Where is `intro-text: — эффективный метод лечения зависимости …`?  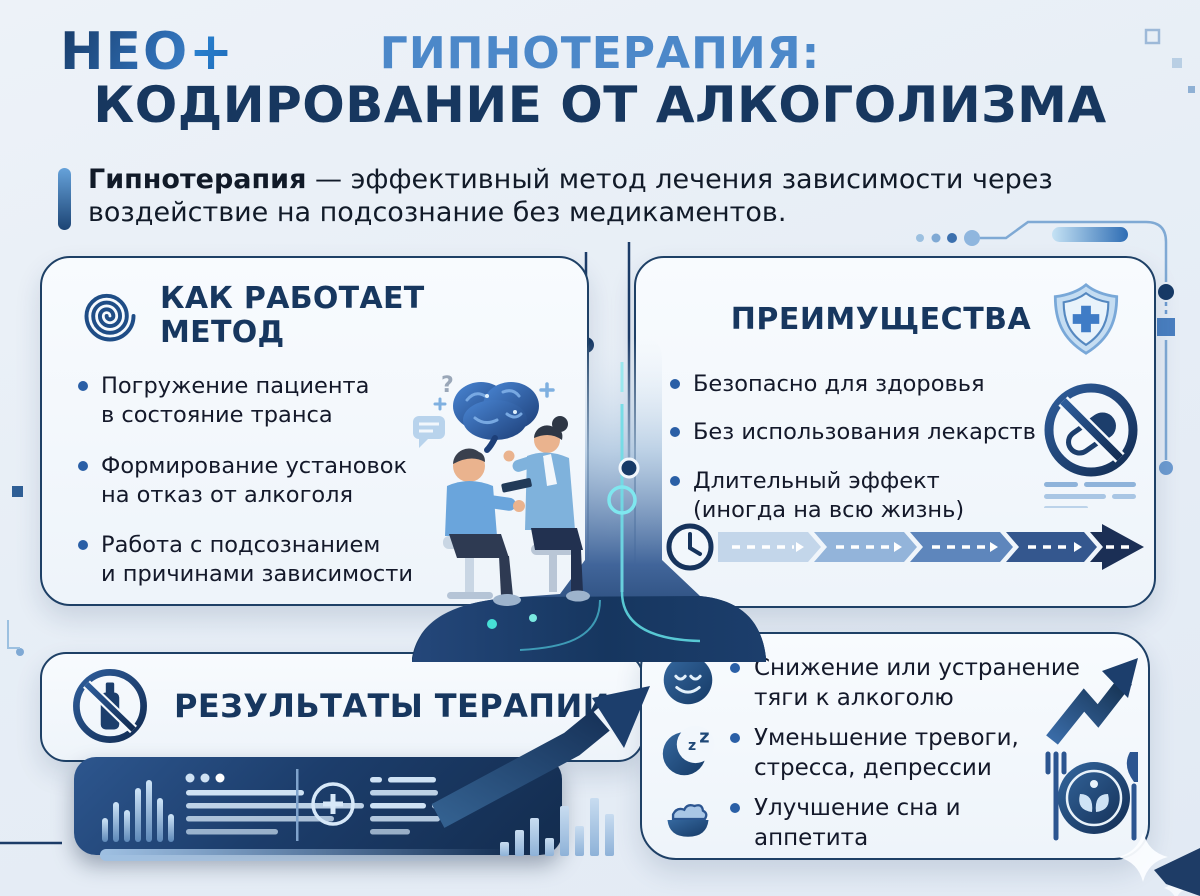
intro-text: — эффективный метод лечения зависимости … is located at coordinates (570, 196).